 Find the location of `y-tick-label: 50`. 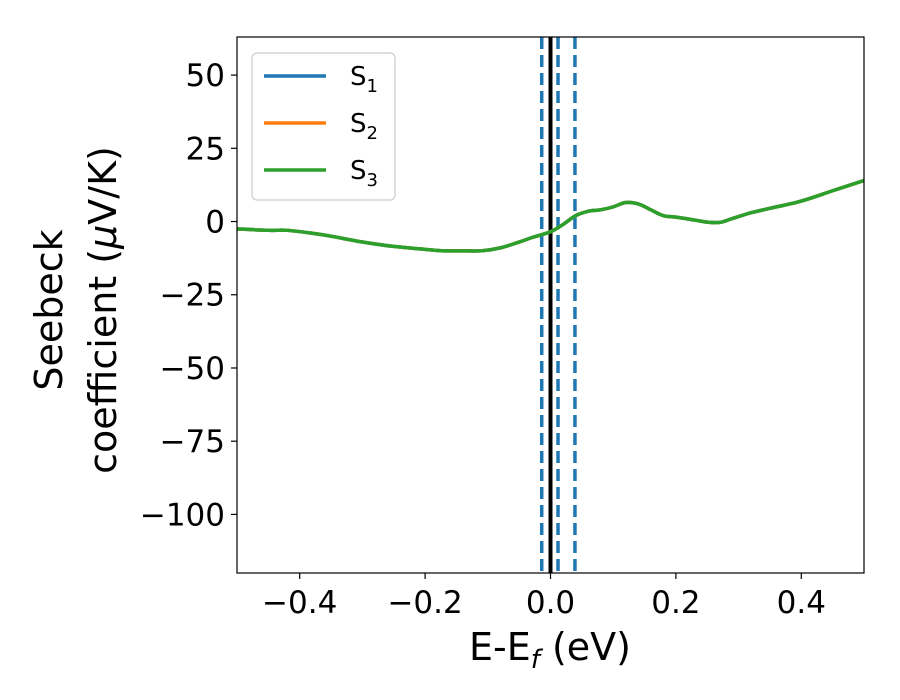

y-tick-label: 50 is located at coordinates (205, 76).